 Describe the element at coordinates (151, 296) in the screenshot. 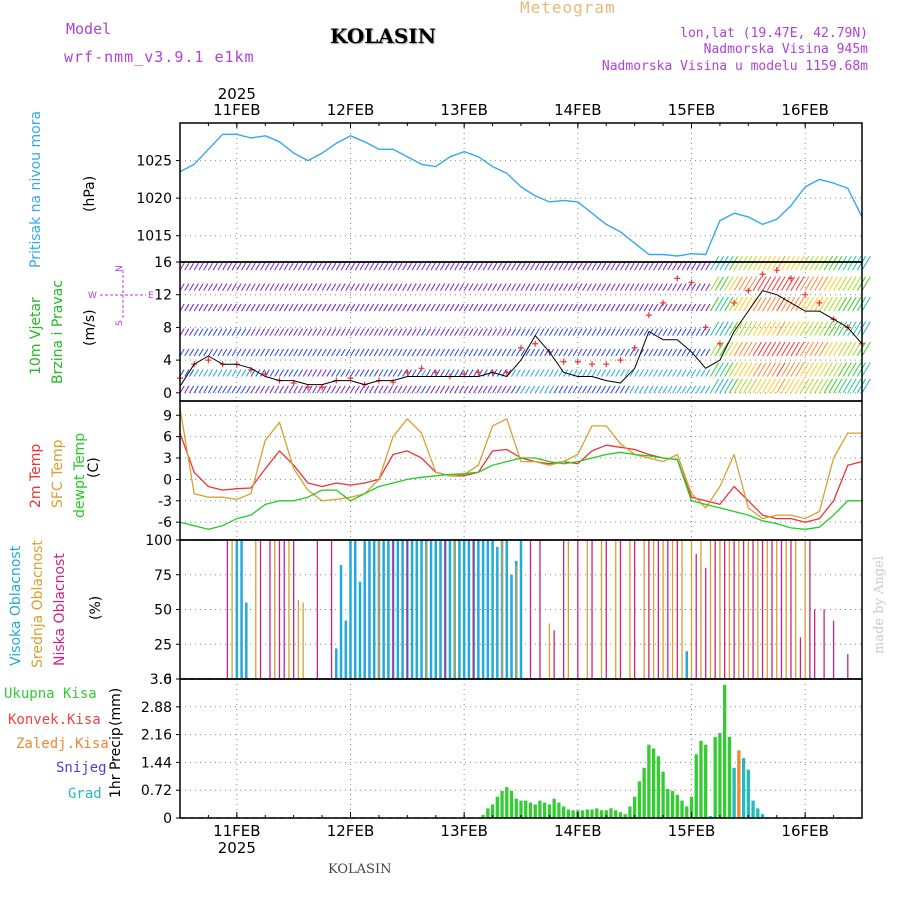

I see `wind-dir-e: E` at that location.